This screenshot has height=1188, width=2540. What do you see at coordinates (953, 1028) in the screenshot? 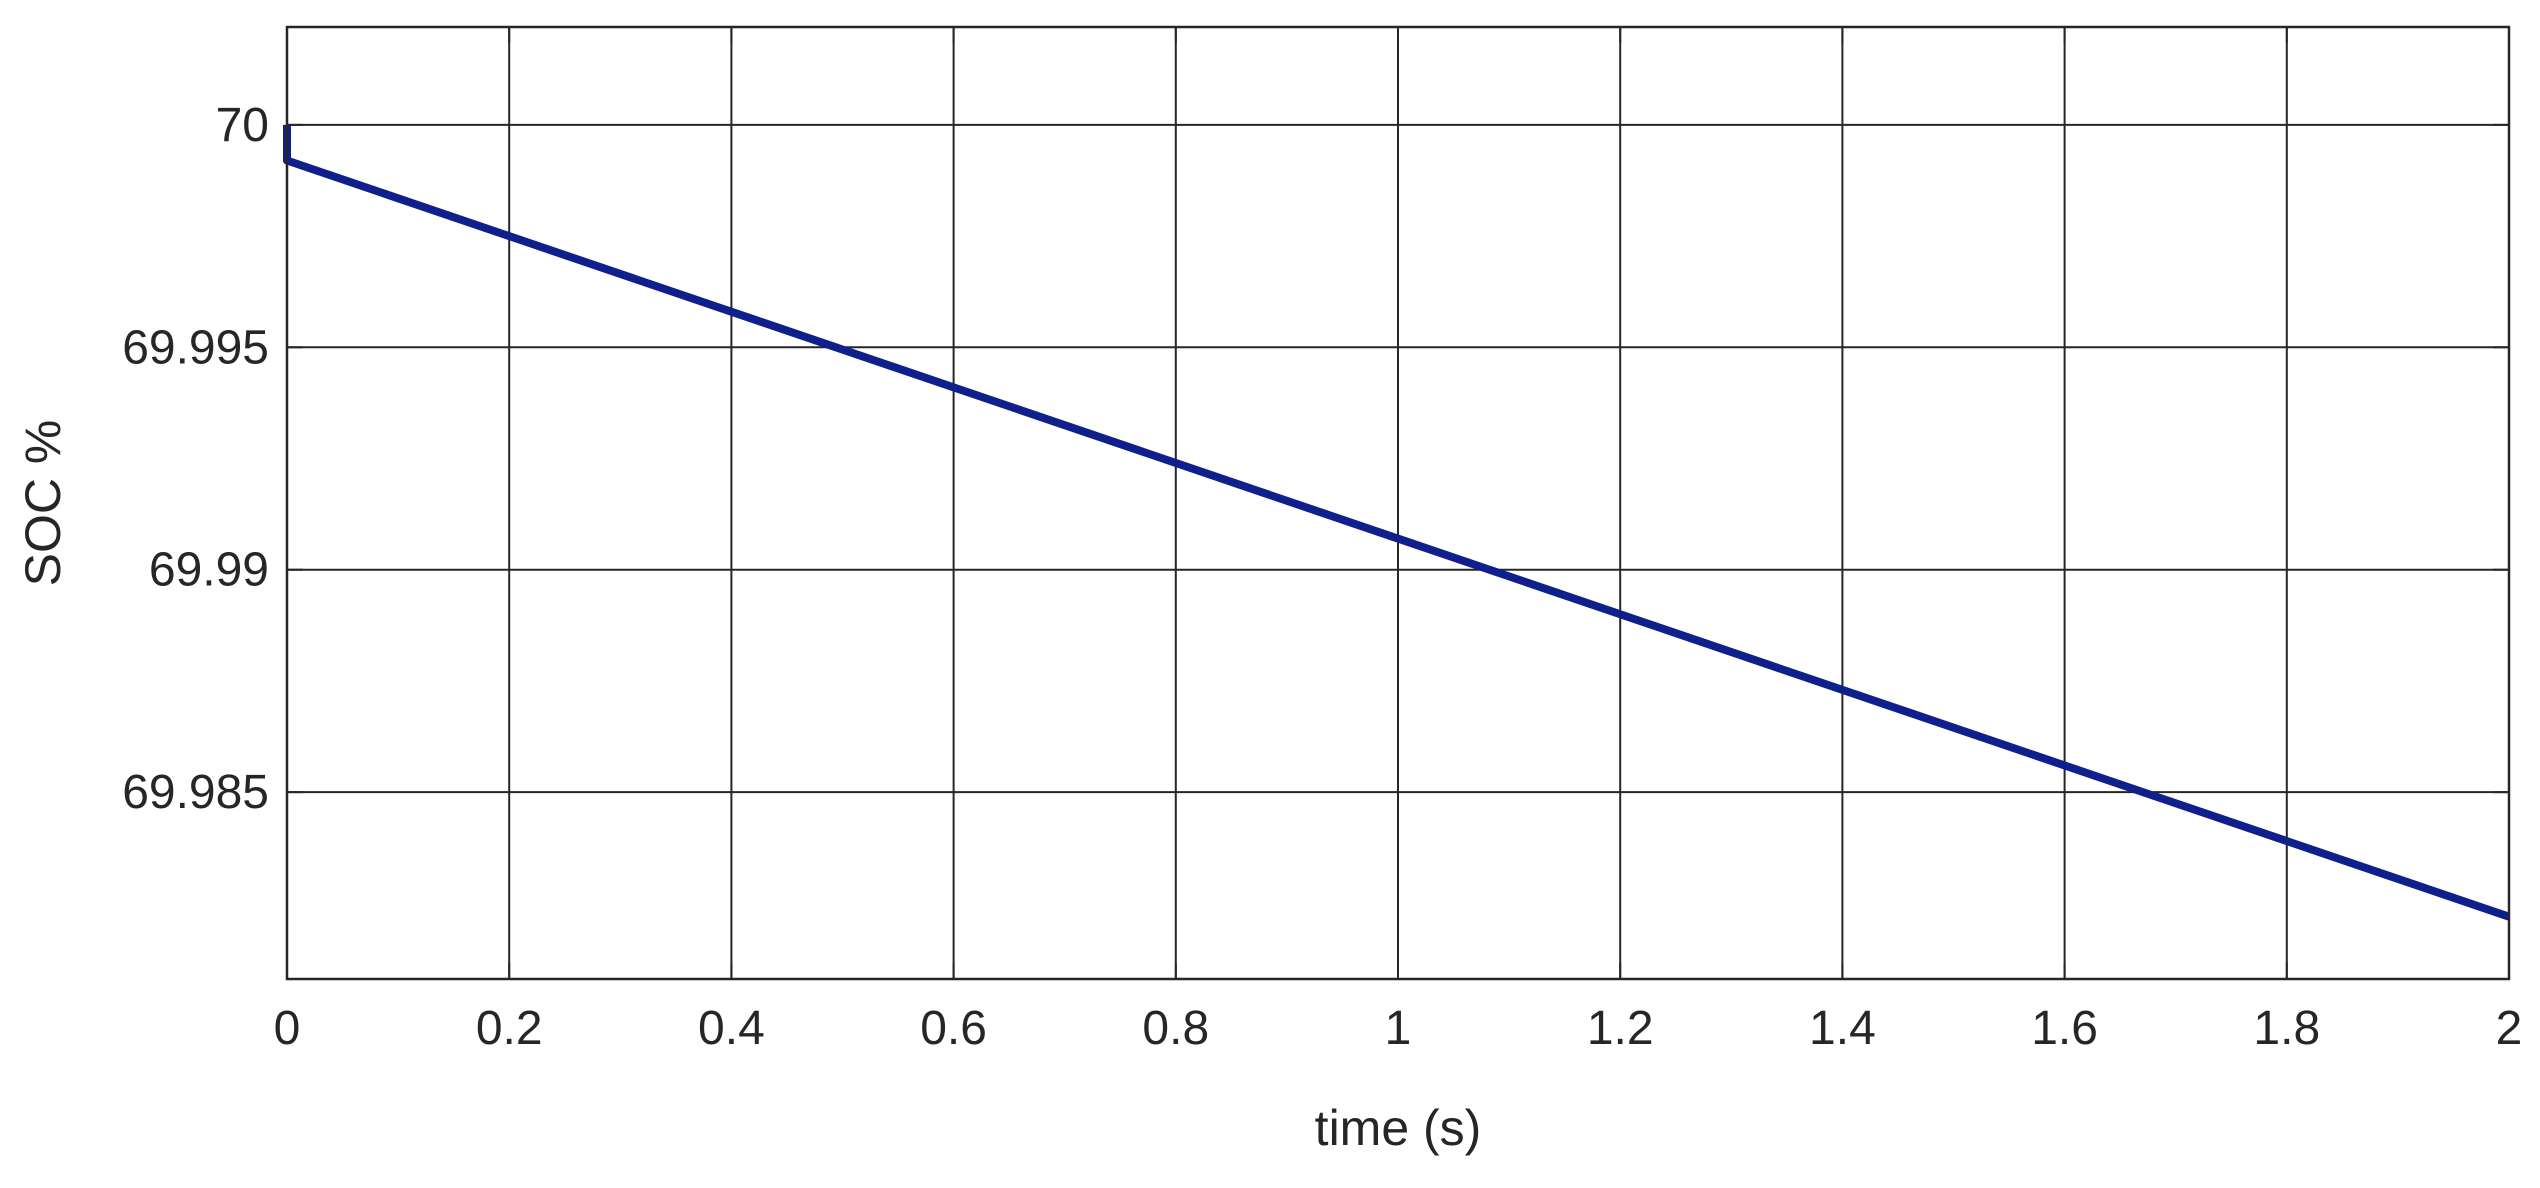
I see `x-tick-label: 0.6` at bounding box center [953, 1028].